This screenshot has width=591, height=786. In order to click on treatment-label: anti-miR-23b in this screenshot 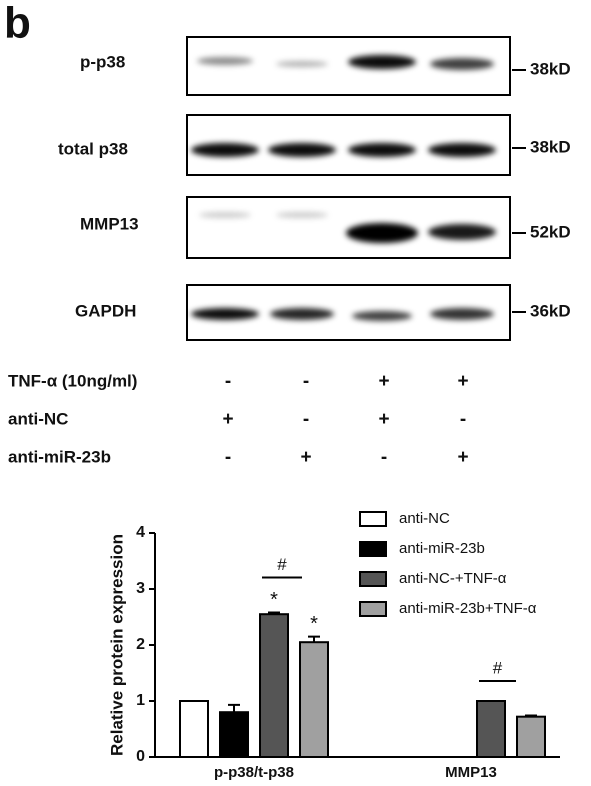, I will do `click(59, 456)`.